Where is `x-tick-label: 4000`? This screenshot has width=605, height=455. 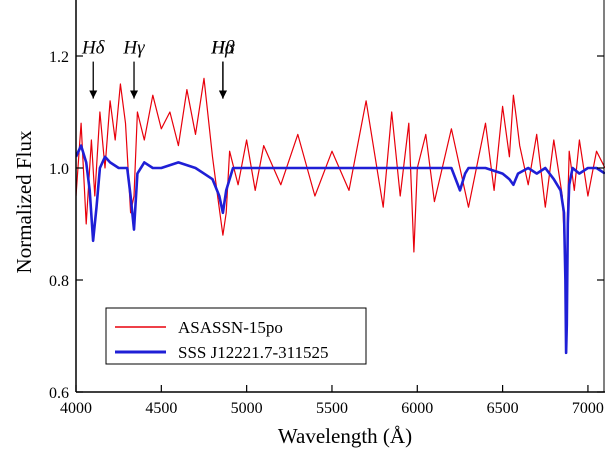 x-tick-label: 4000 is located at coordinates (76, 408).